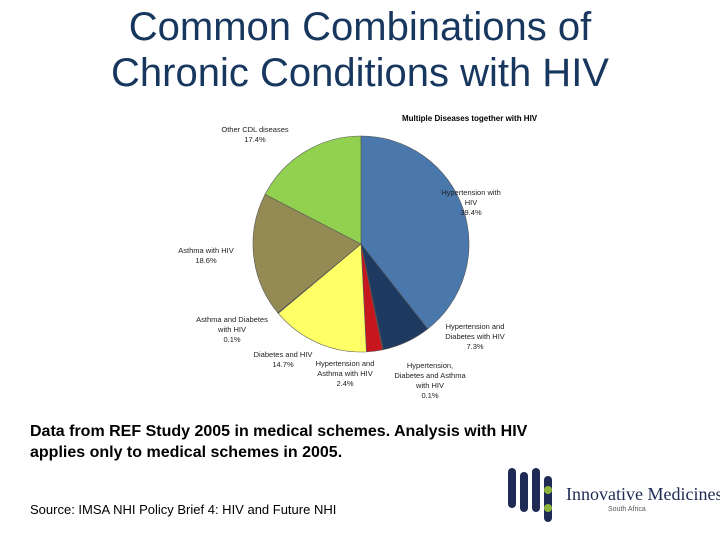  I want to click on slice-label-line: 17.4%, so click(255, 139).